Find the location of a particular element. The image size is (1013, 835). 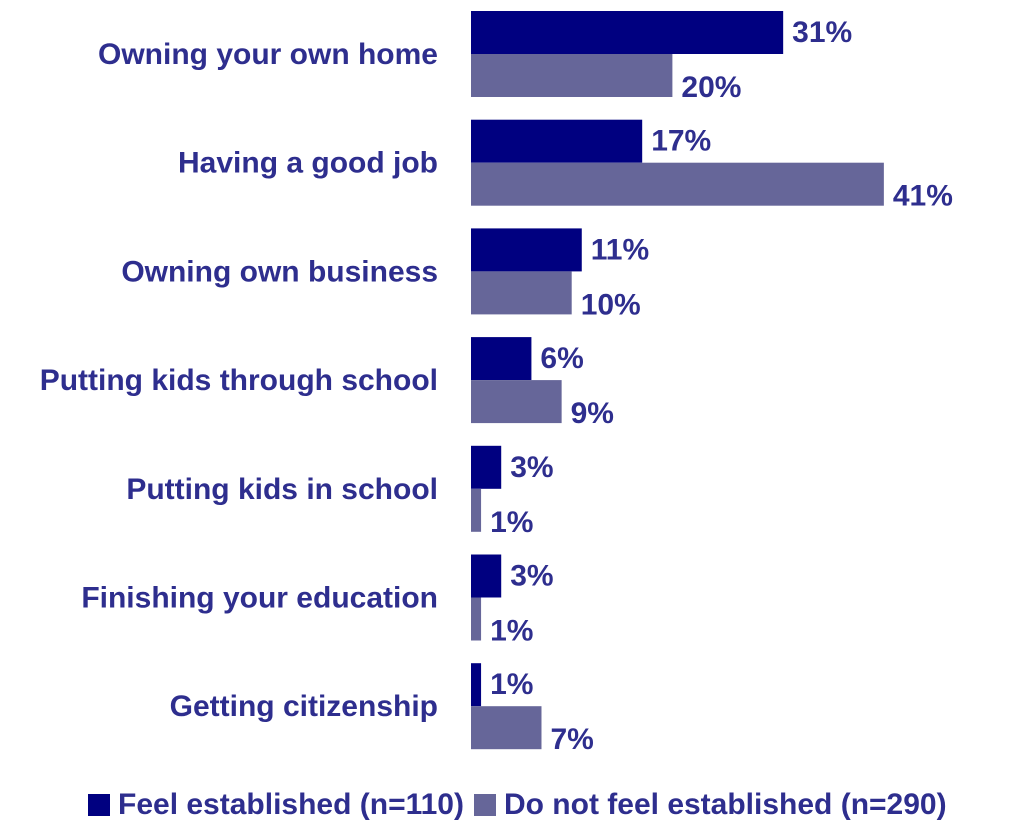

legend-label-feel-established: Feel established (n=110) is located at coordinates (291, 804).